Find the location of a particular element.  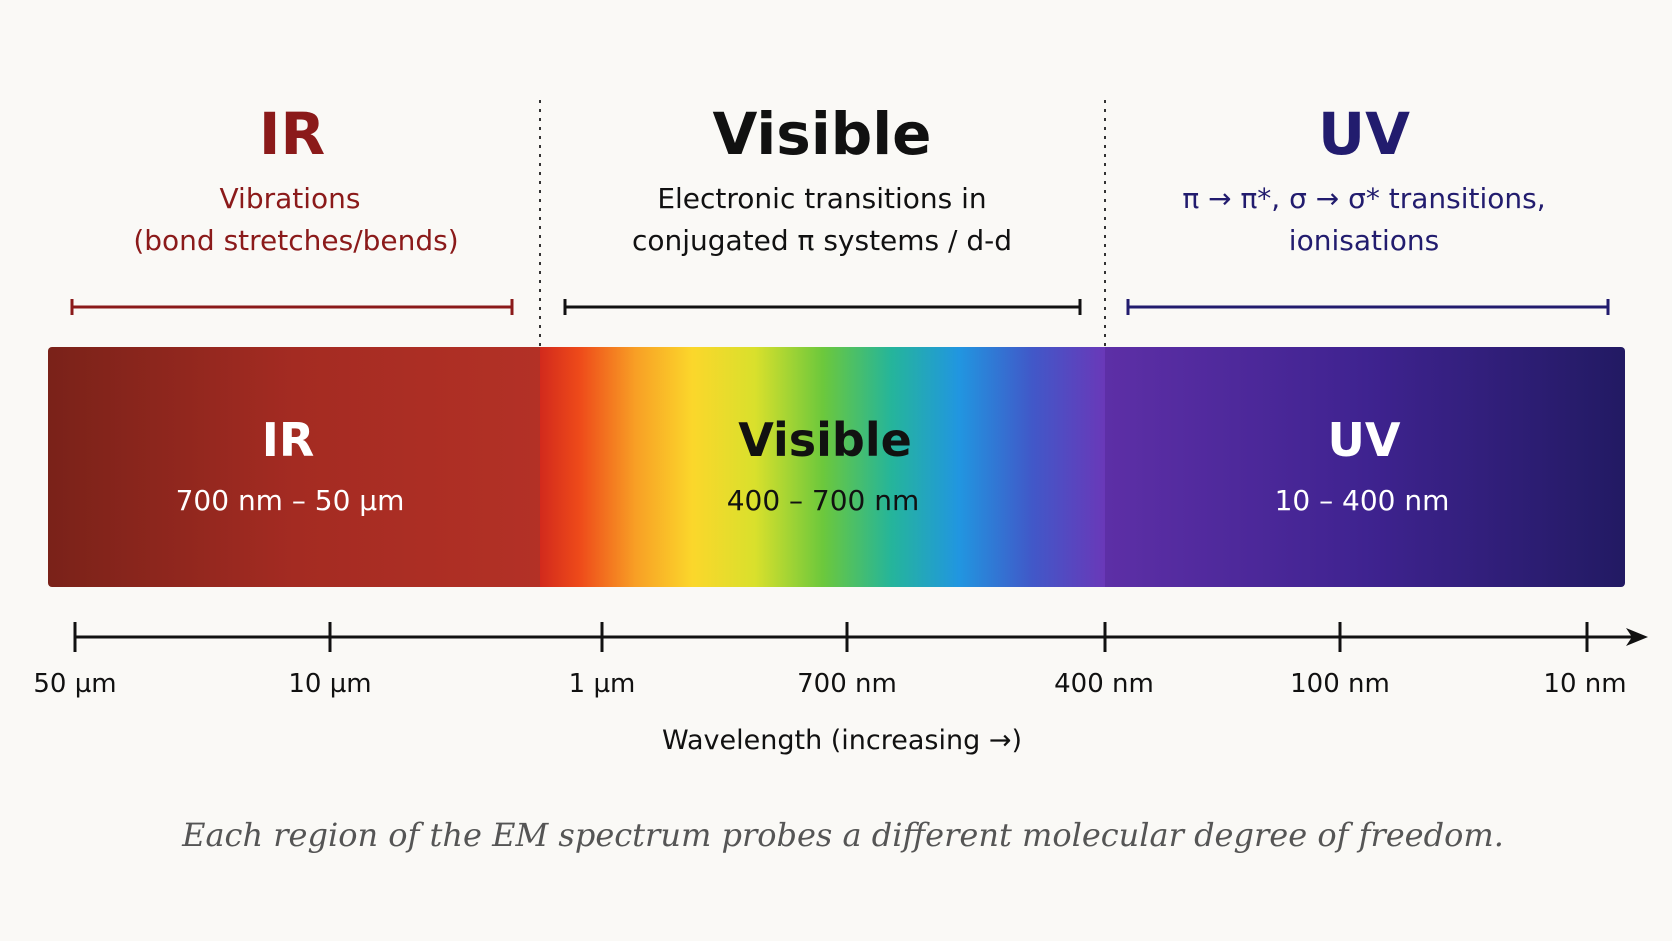

ir-band-range: 700 nm – 50 µm is located at coordinates (290, 500).